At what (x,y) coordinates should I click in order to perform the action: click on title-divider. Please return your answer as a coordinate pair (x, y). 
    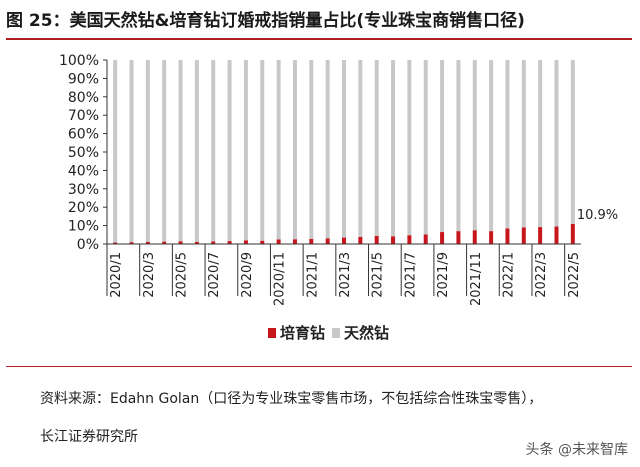
    Looking at the image, I should click on (319, 39).